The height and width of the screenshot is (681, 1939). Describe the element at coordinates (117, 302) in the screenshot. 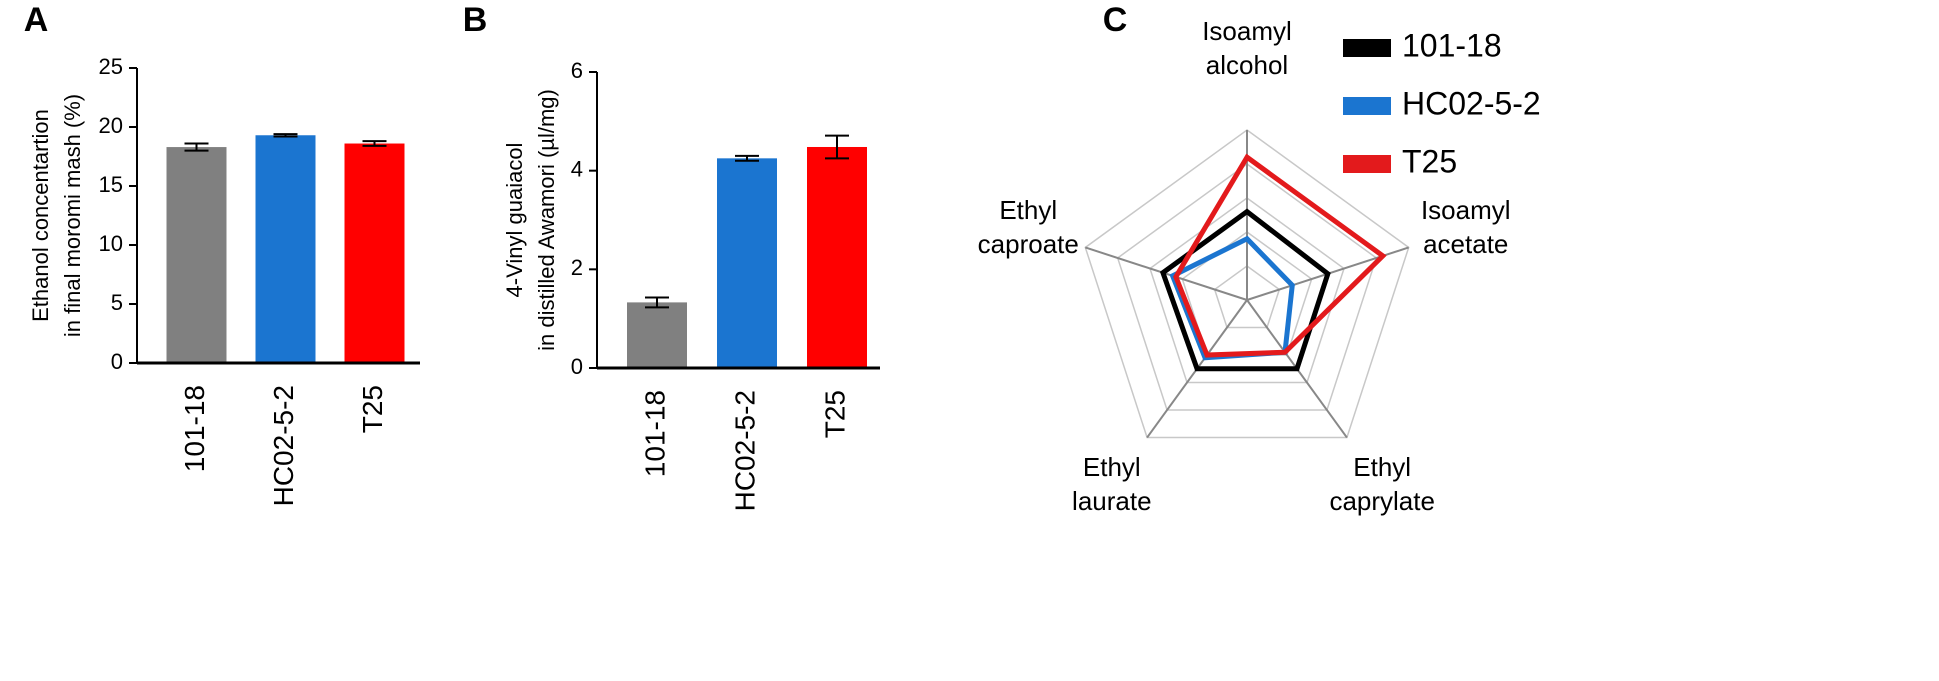

I see `y-tick-label: 5` at that location.